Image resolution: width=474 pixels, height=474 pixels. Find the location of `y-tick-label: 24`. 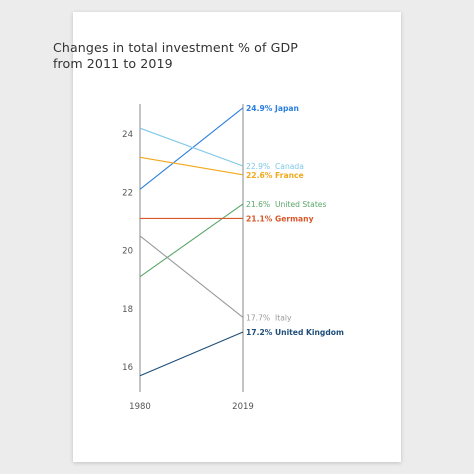

y-tick-label: 24 is located at coordinates (127, 135).